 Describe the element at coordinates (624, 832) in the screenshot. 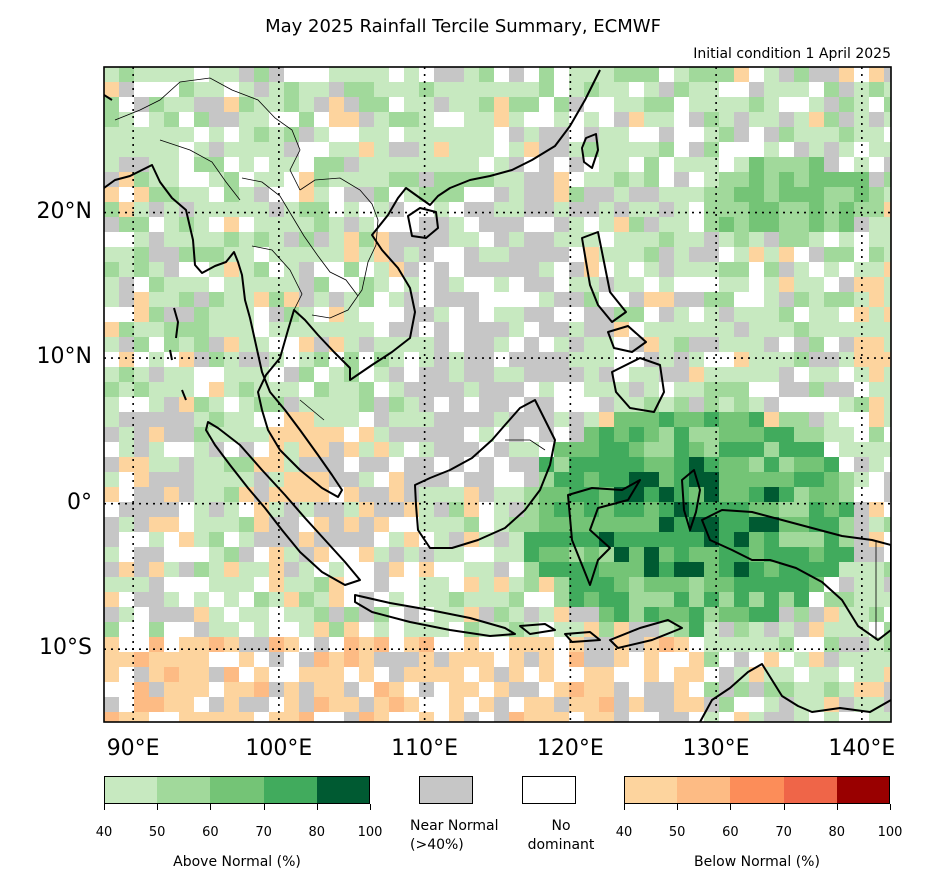

I see `colorbar-tick-label: 40` at that location.